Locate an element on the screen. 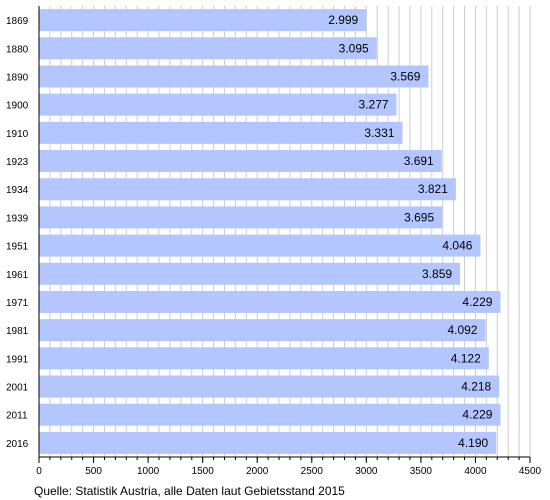 Image resolution: width=550 pixels, height=500 pixels. bar-1900 is located at coordinates (218, 104).